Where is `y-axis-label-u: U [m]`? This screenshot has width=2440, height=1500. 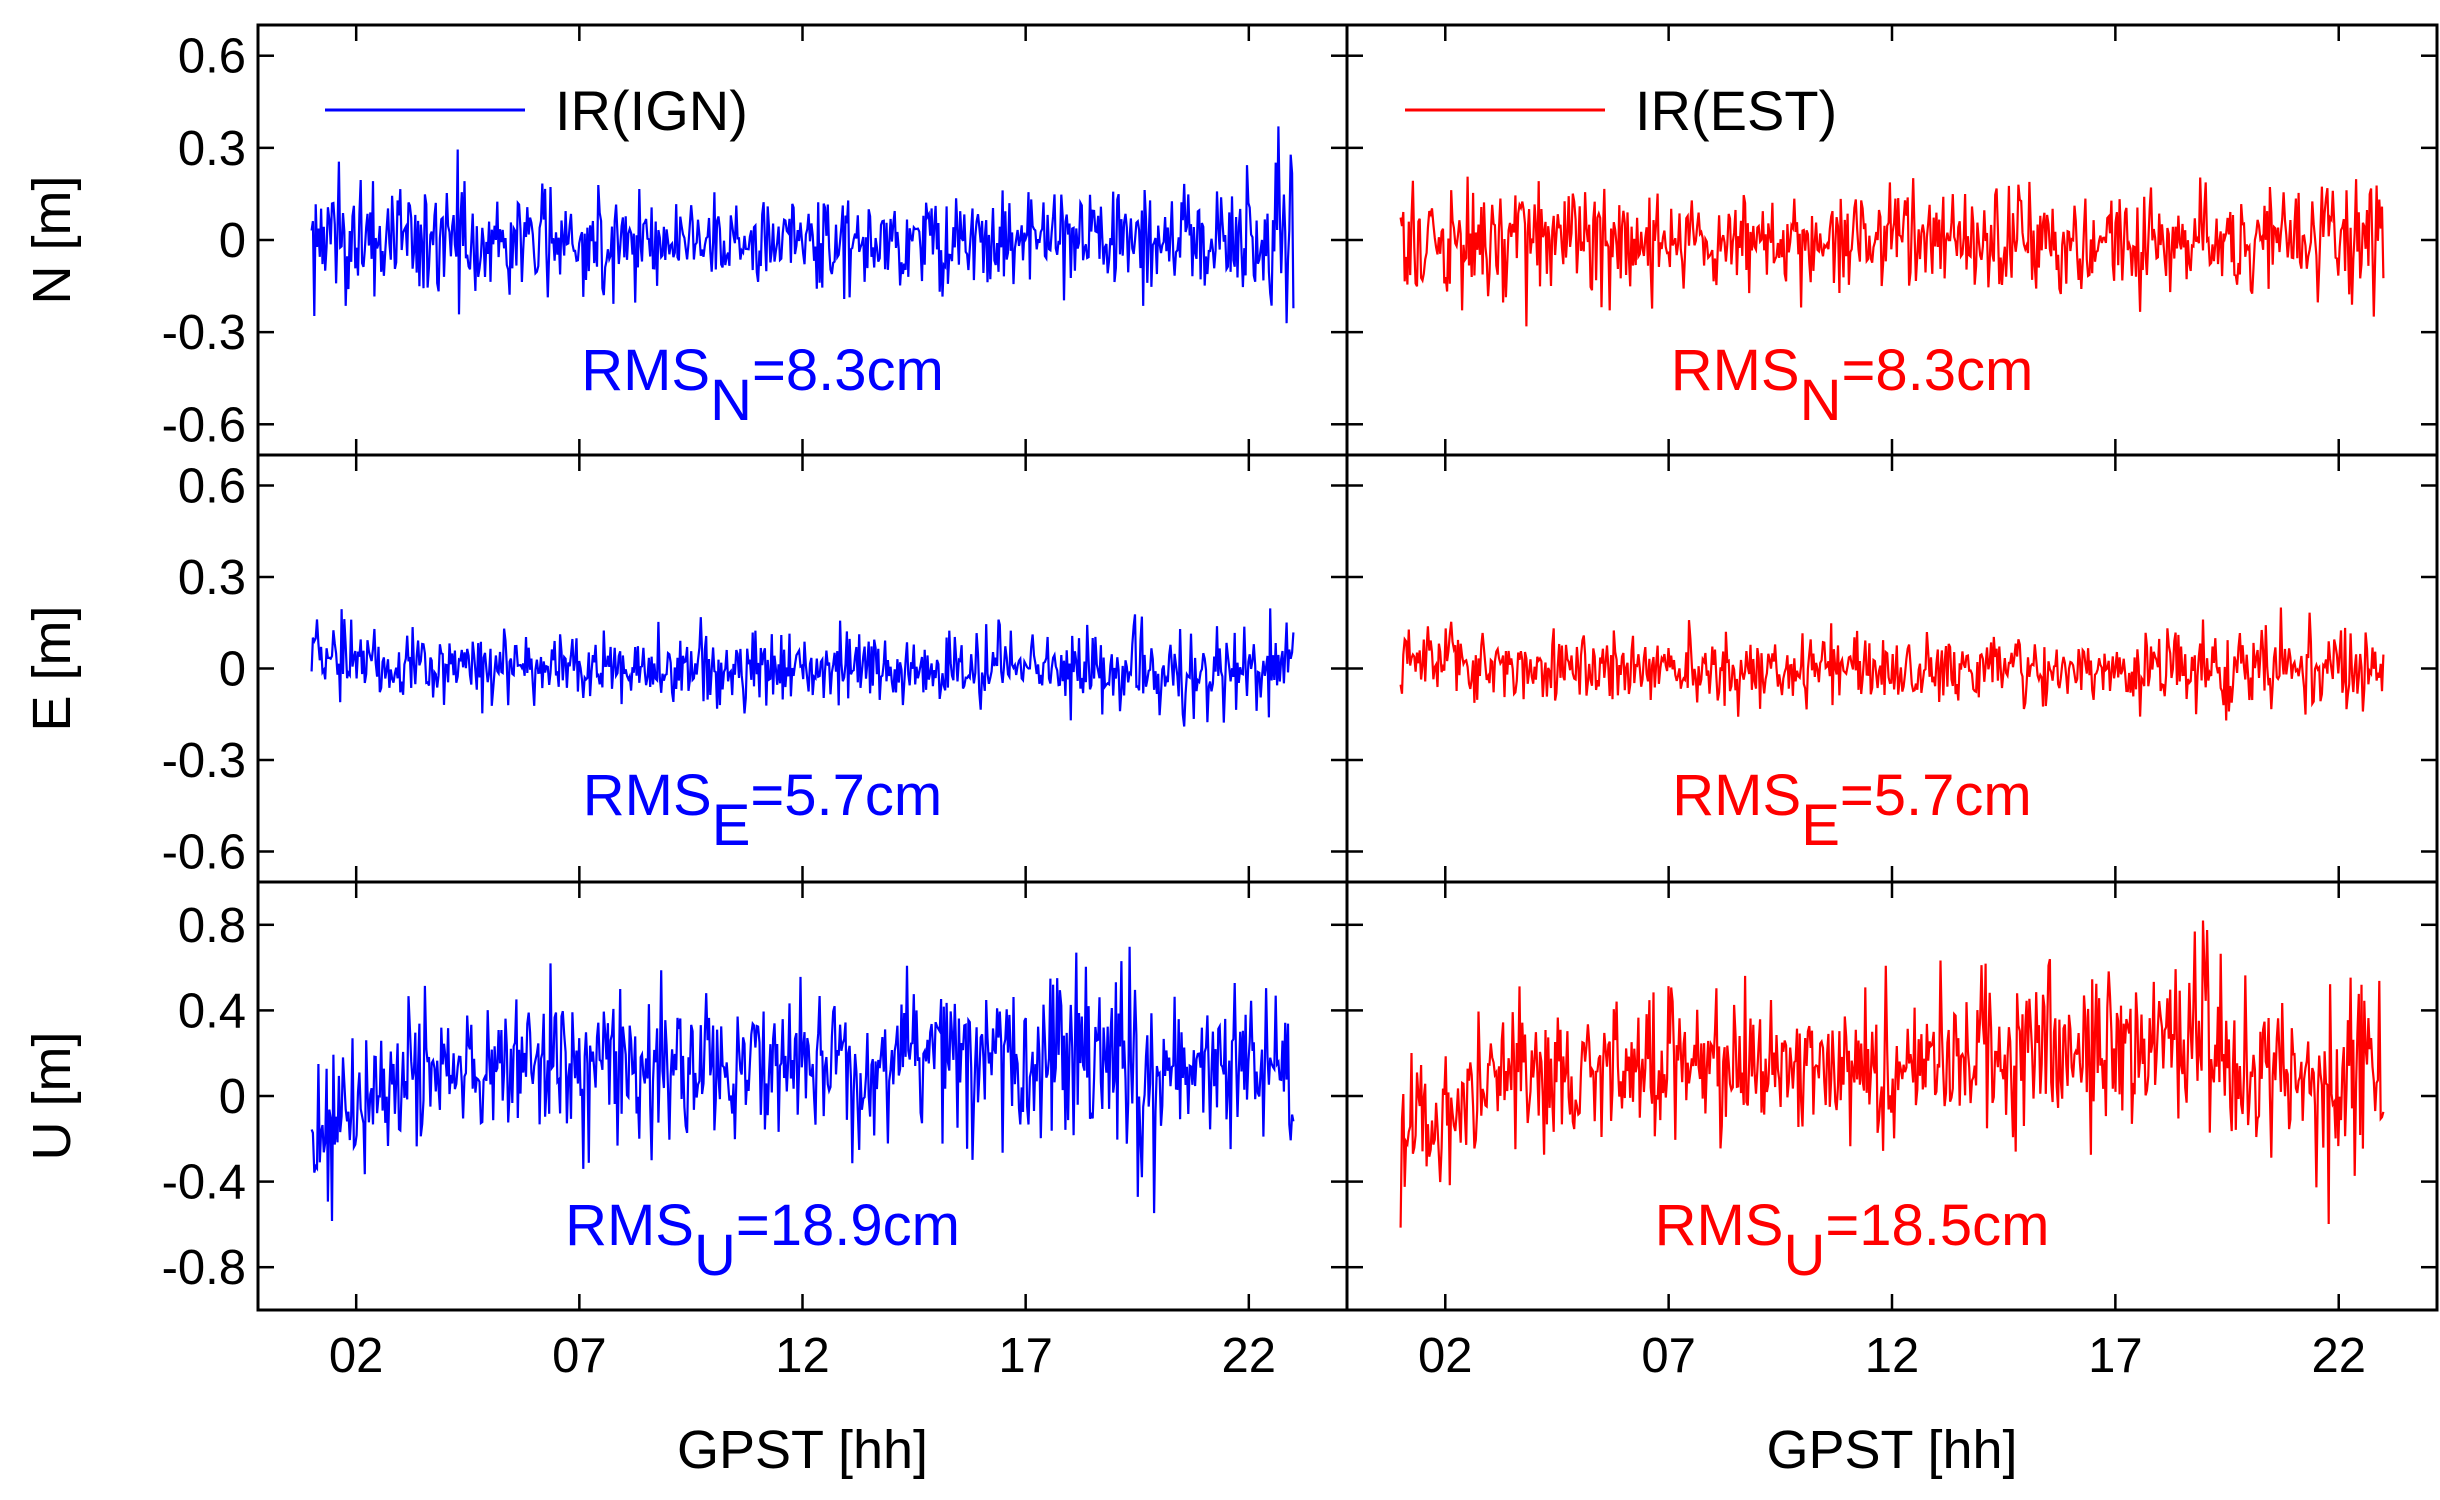 y-axis-label-u: U [m] is located at coordinates (52, 1096).